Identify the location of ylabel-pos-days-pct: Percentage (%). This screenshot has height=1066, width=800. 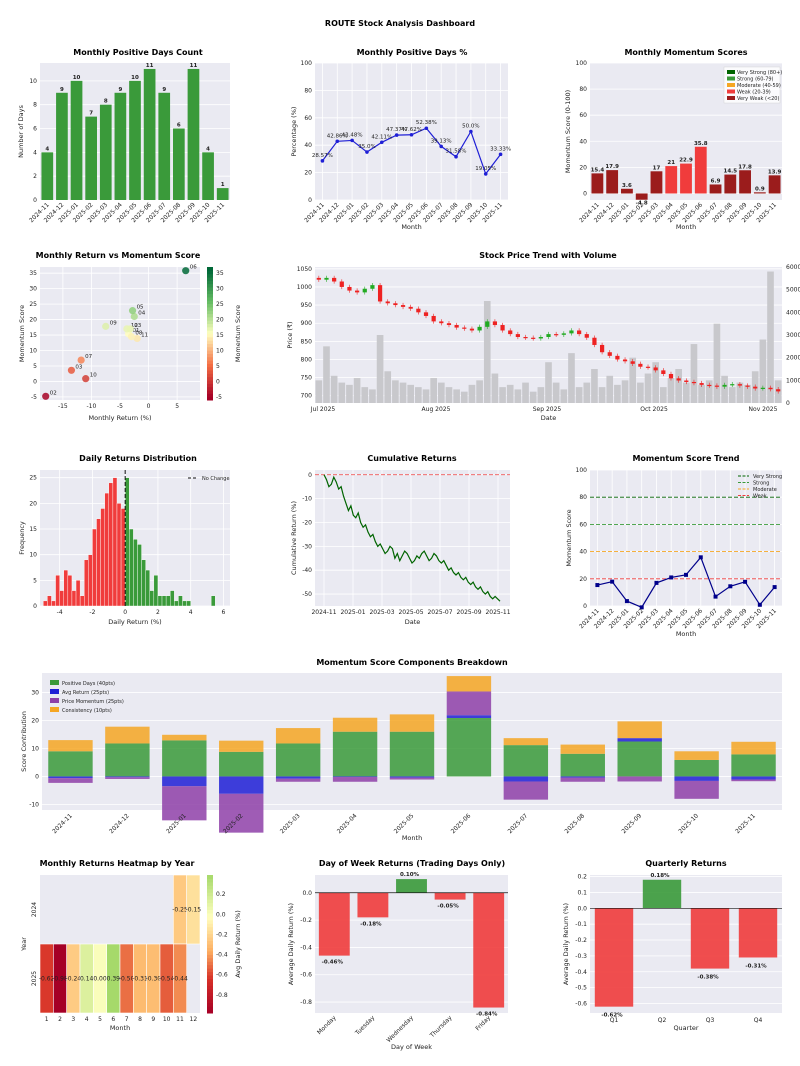
(294, 132).